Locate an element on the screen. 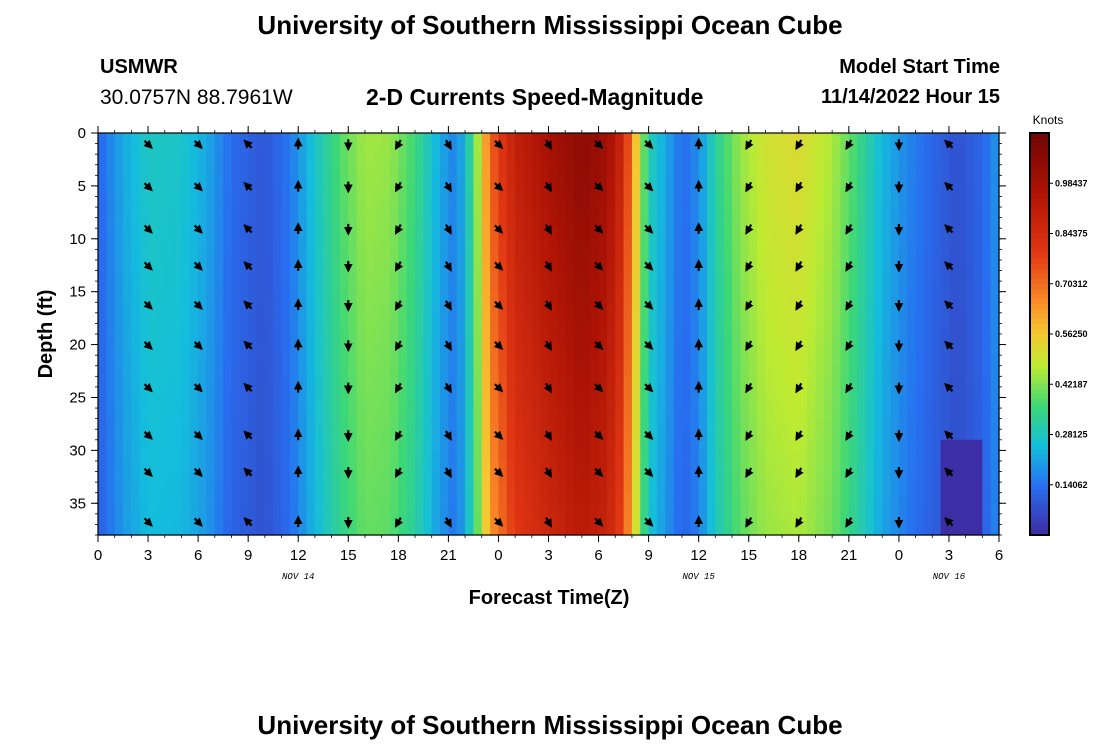 The height and width of the screenshot is (750, 1100). x-tick-label: 12 is located at coordinates (298, 555).